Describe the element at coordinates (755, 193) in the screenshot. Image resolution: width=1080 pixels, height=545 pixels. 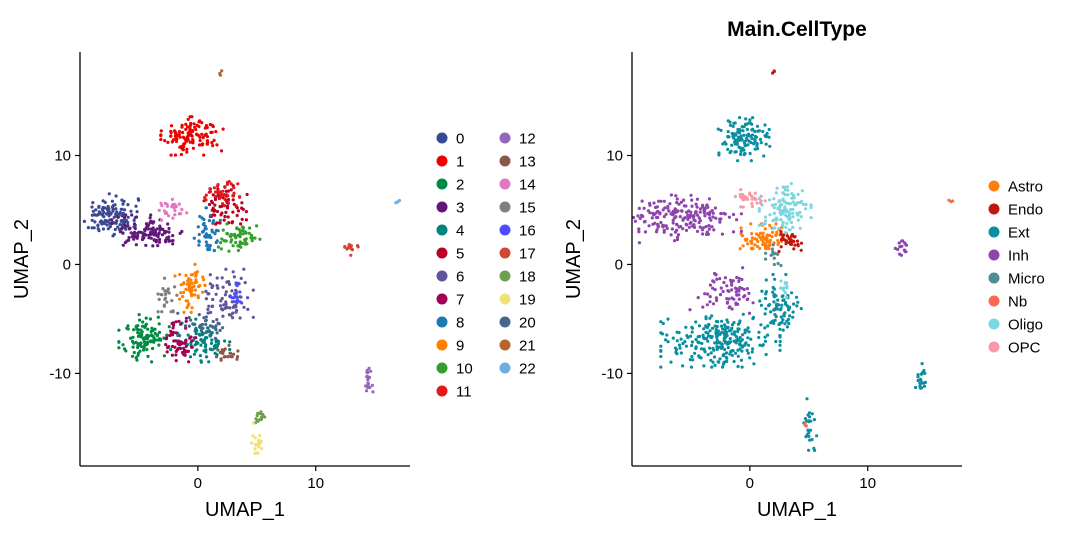
I see `data-point-opc` at that location.